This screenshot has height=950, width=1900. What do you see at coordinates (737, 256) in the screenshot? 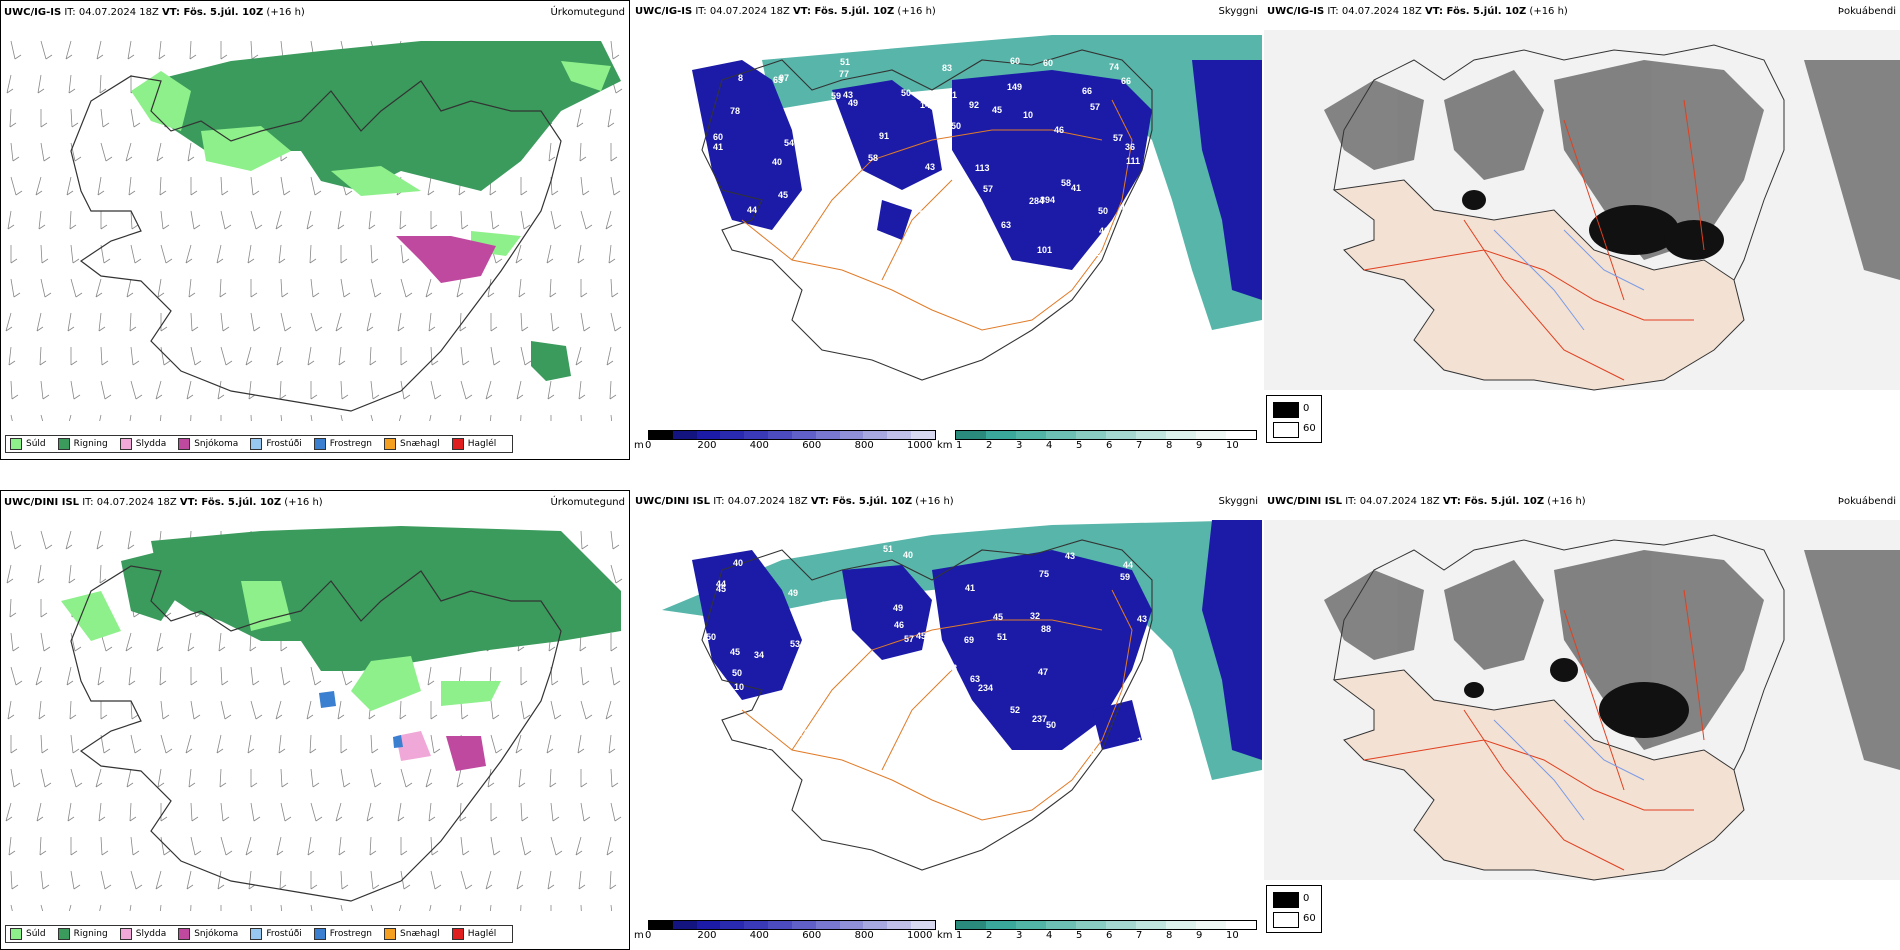
I see `ceiling-label: 73` at bounding box center [737, 256].